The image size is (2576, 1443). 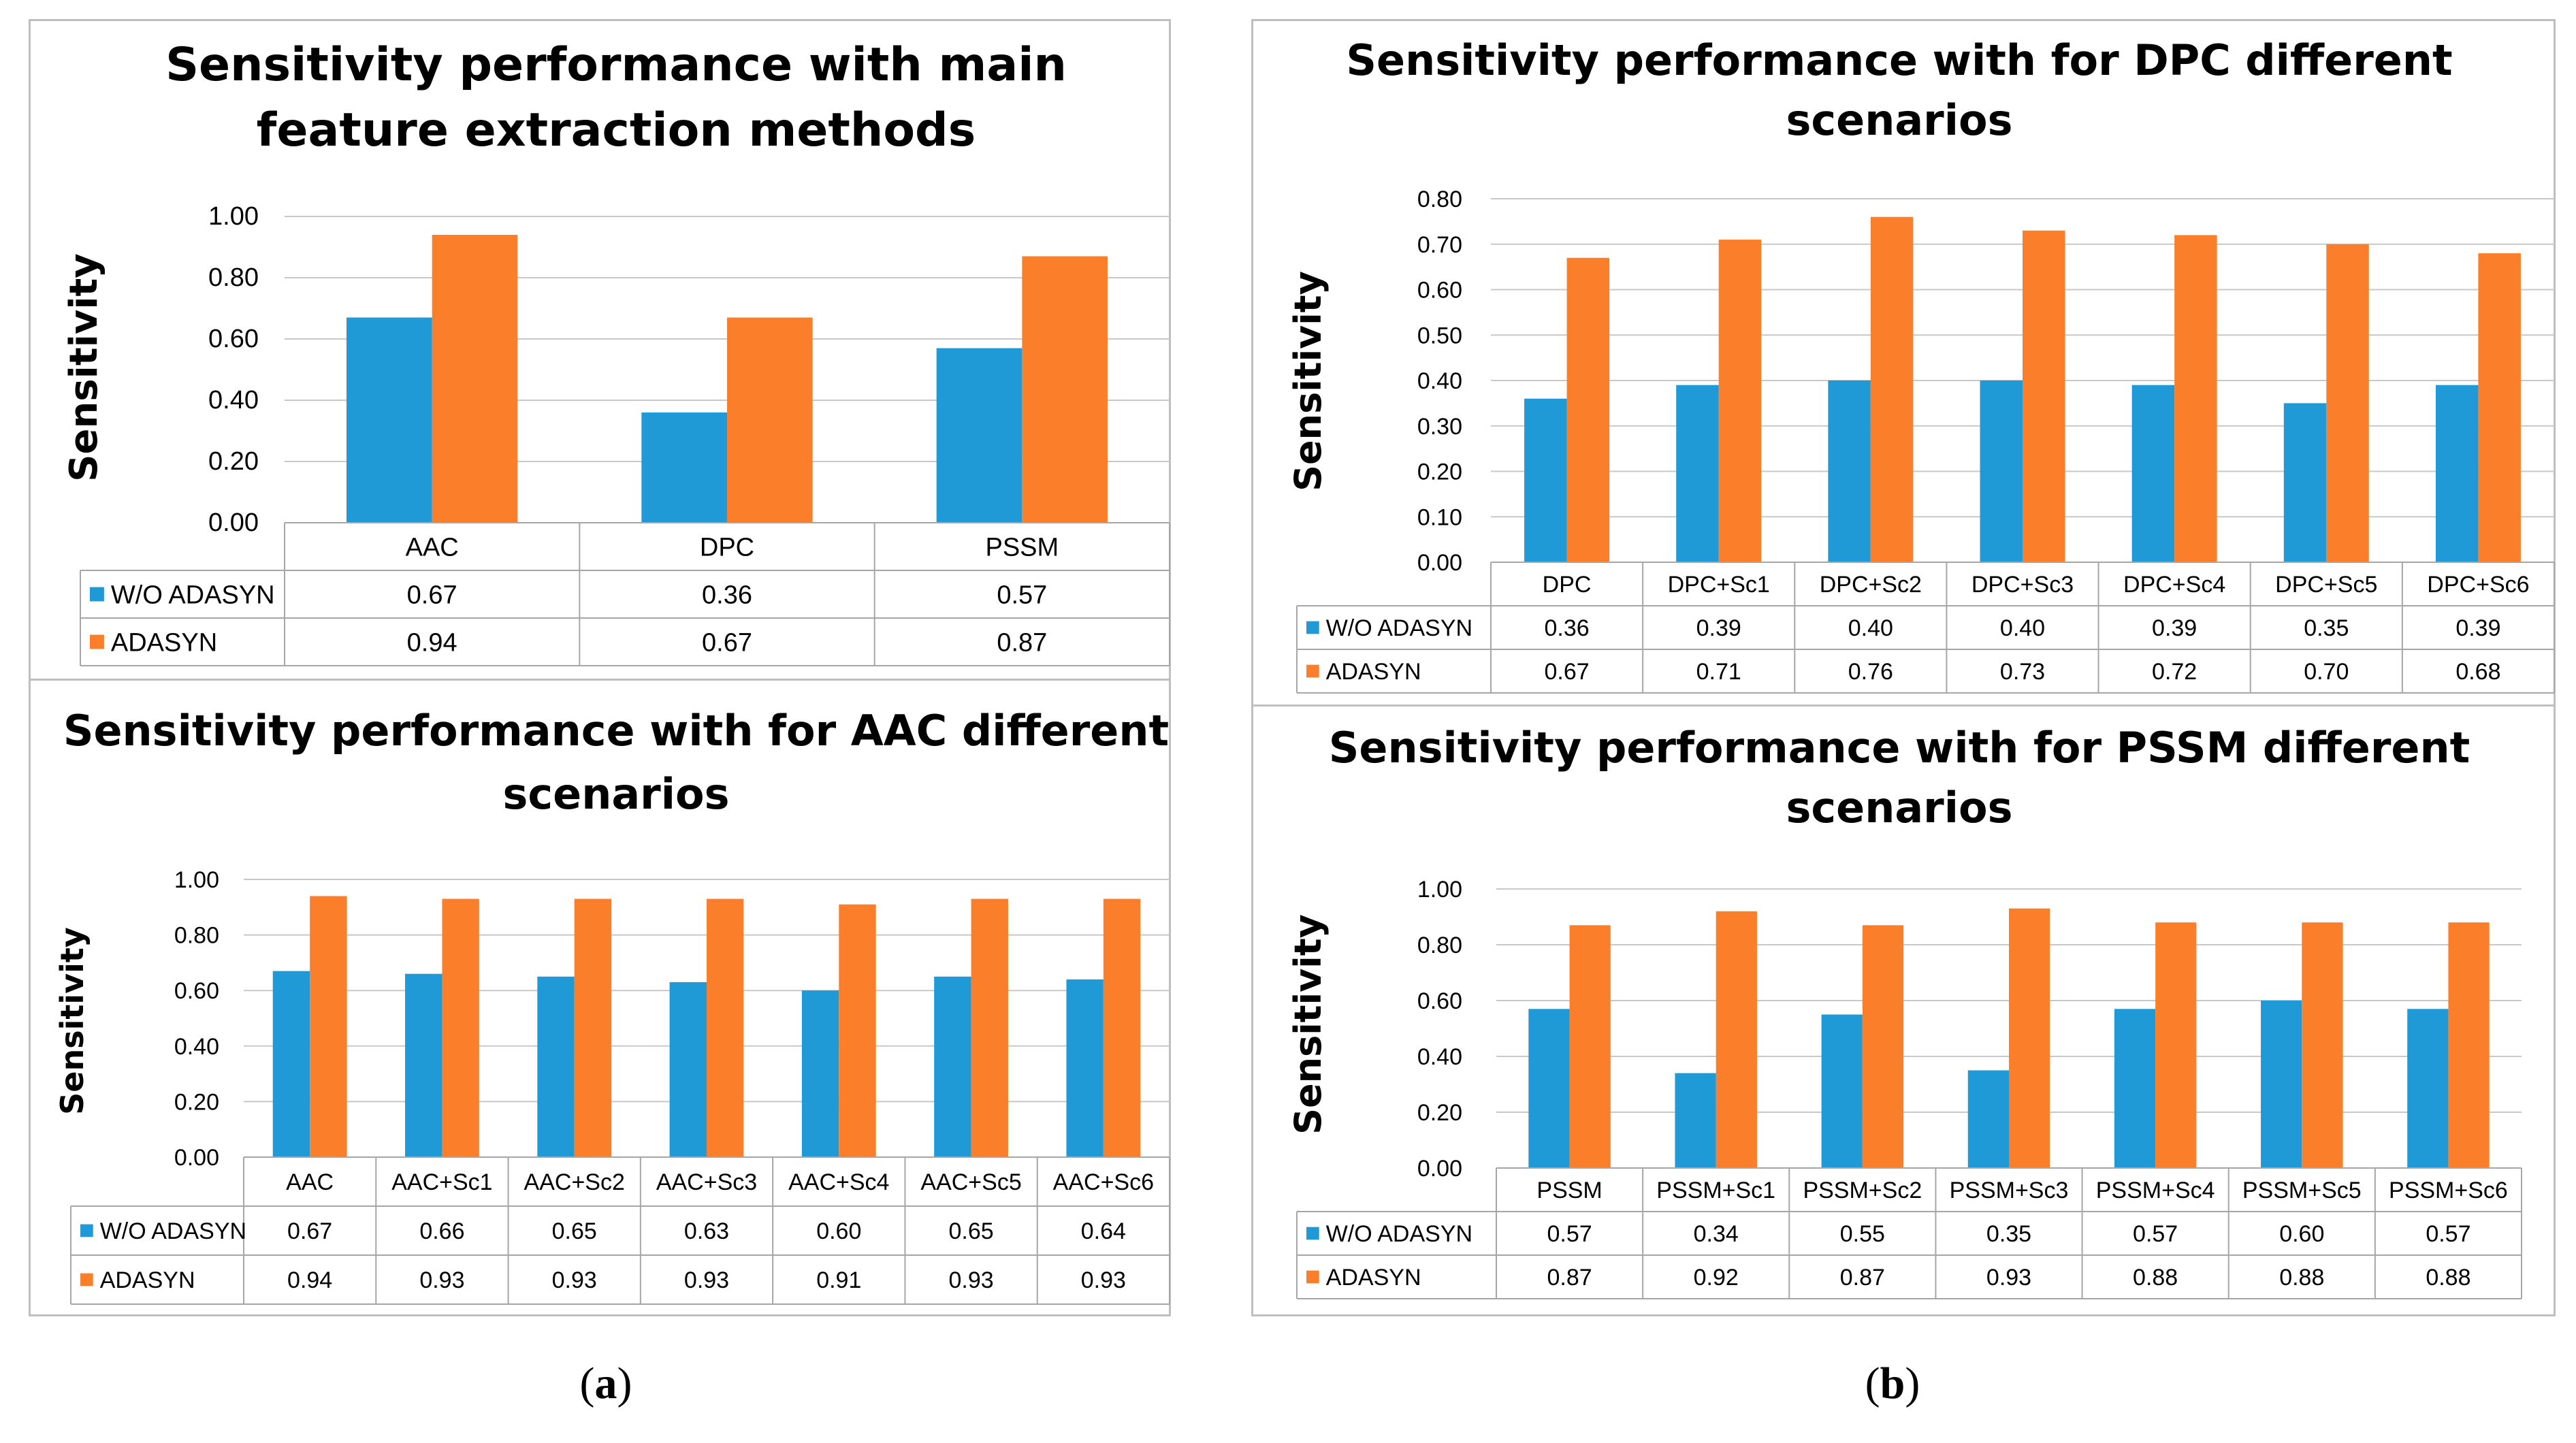 I want to click on chart-dpc-table-value: 0.72, so click(x=2174, y=672).